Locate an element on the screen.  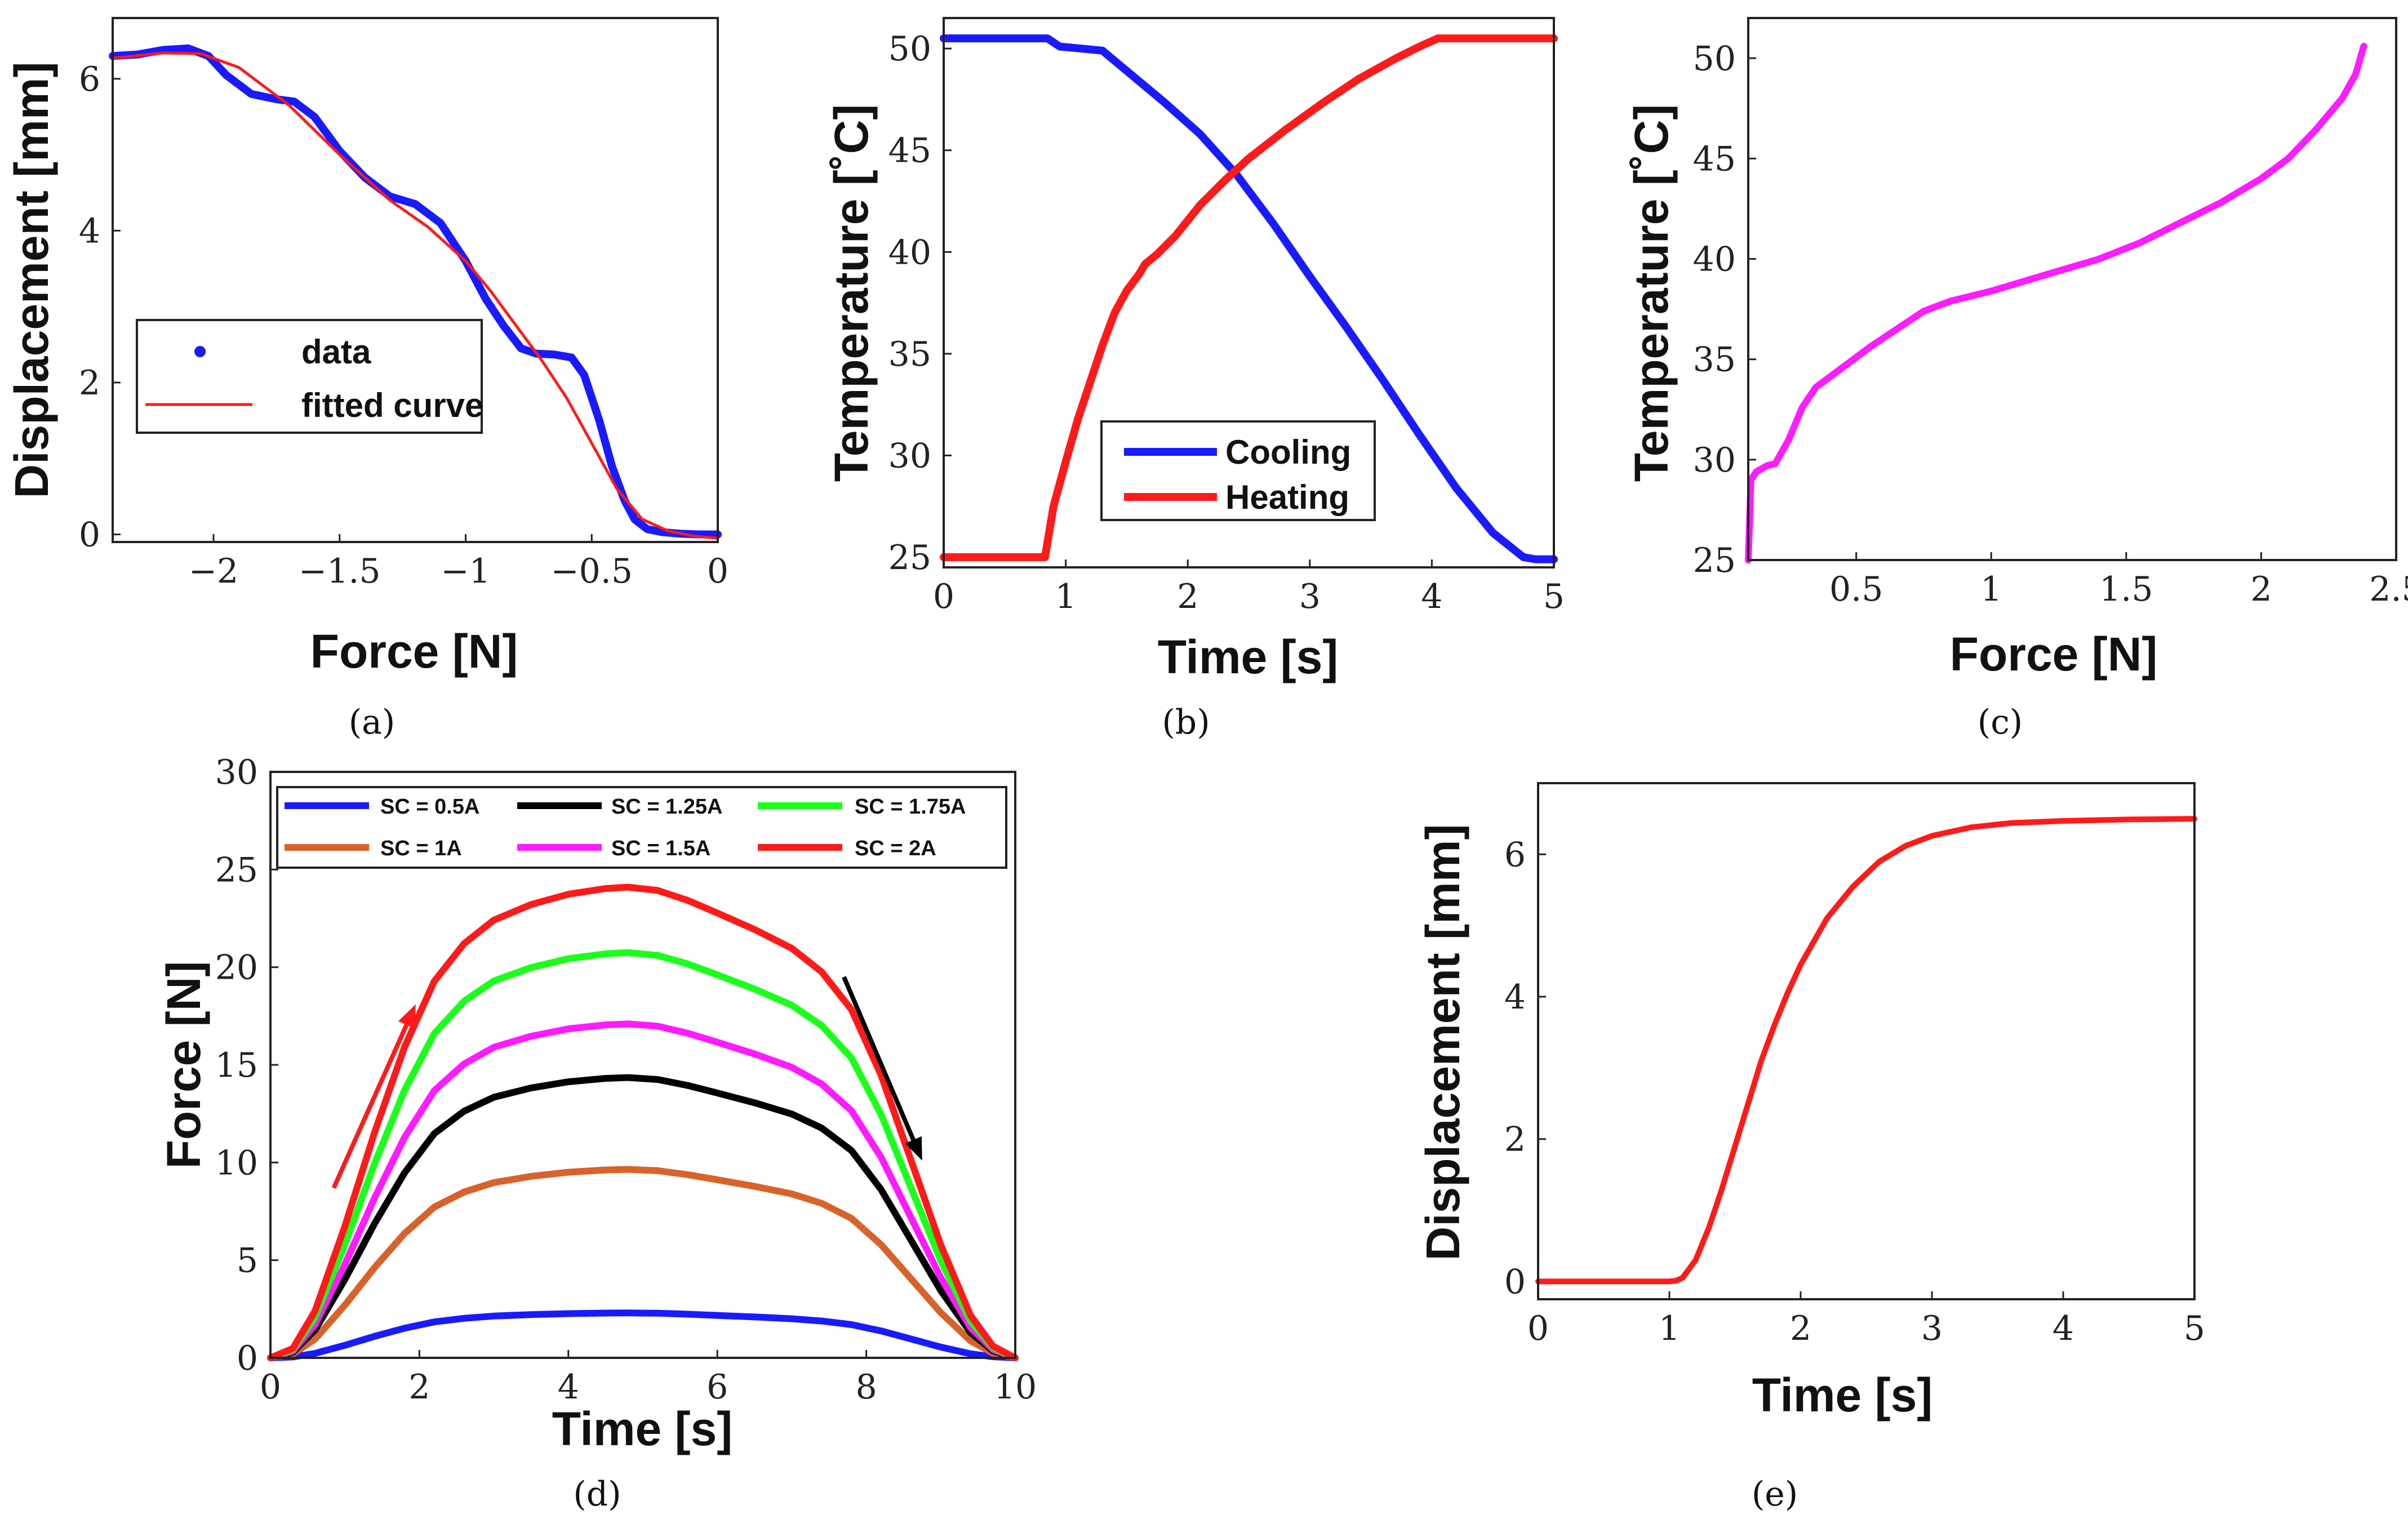
panel-b-ytick-label: 30 is located at coordinates (909, 456).